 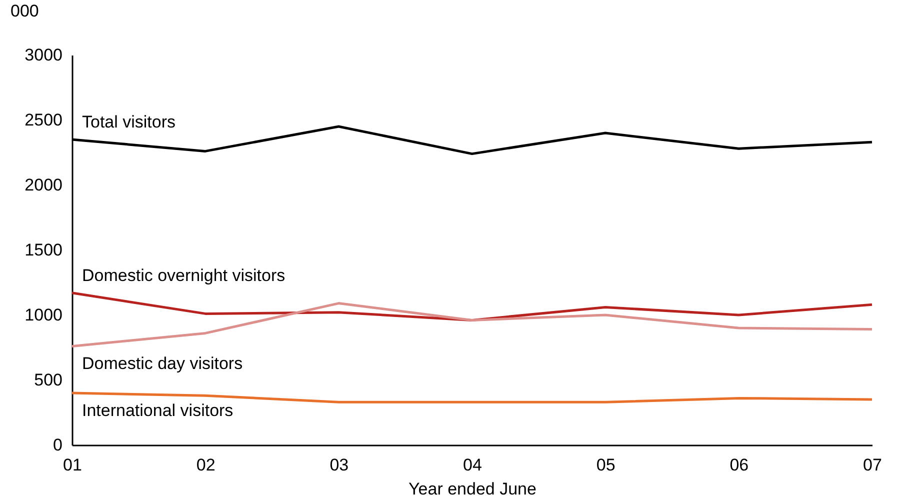 What do you see at coordinates (606, 465) in the screenshot?
I see `x-tick-label: 05` at bounding box center [606, 465].